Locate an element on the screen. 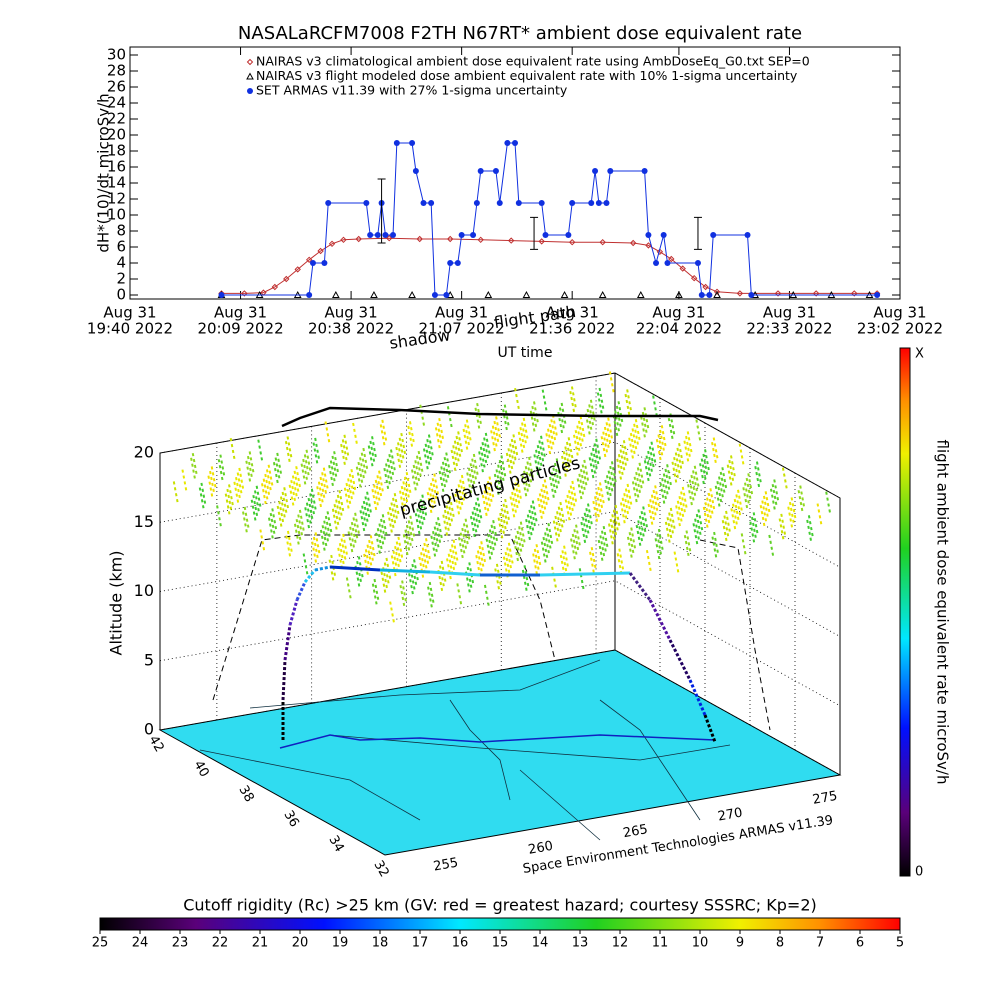 The height and width of the screenshot is (1000, 1000). map-border is located at coordinates (560, 805).